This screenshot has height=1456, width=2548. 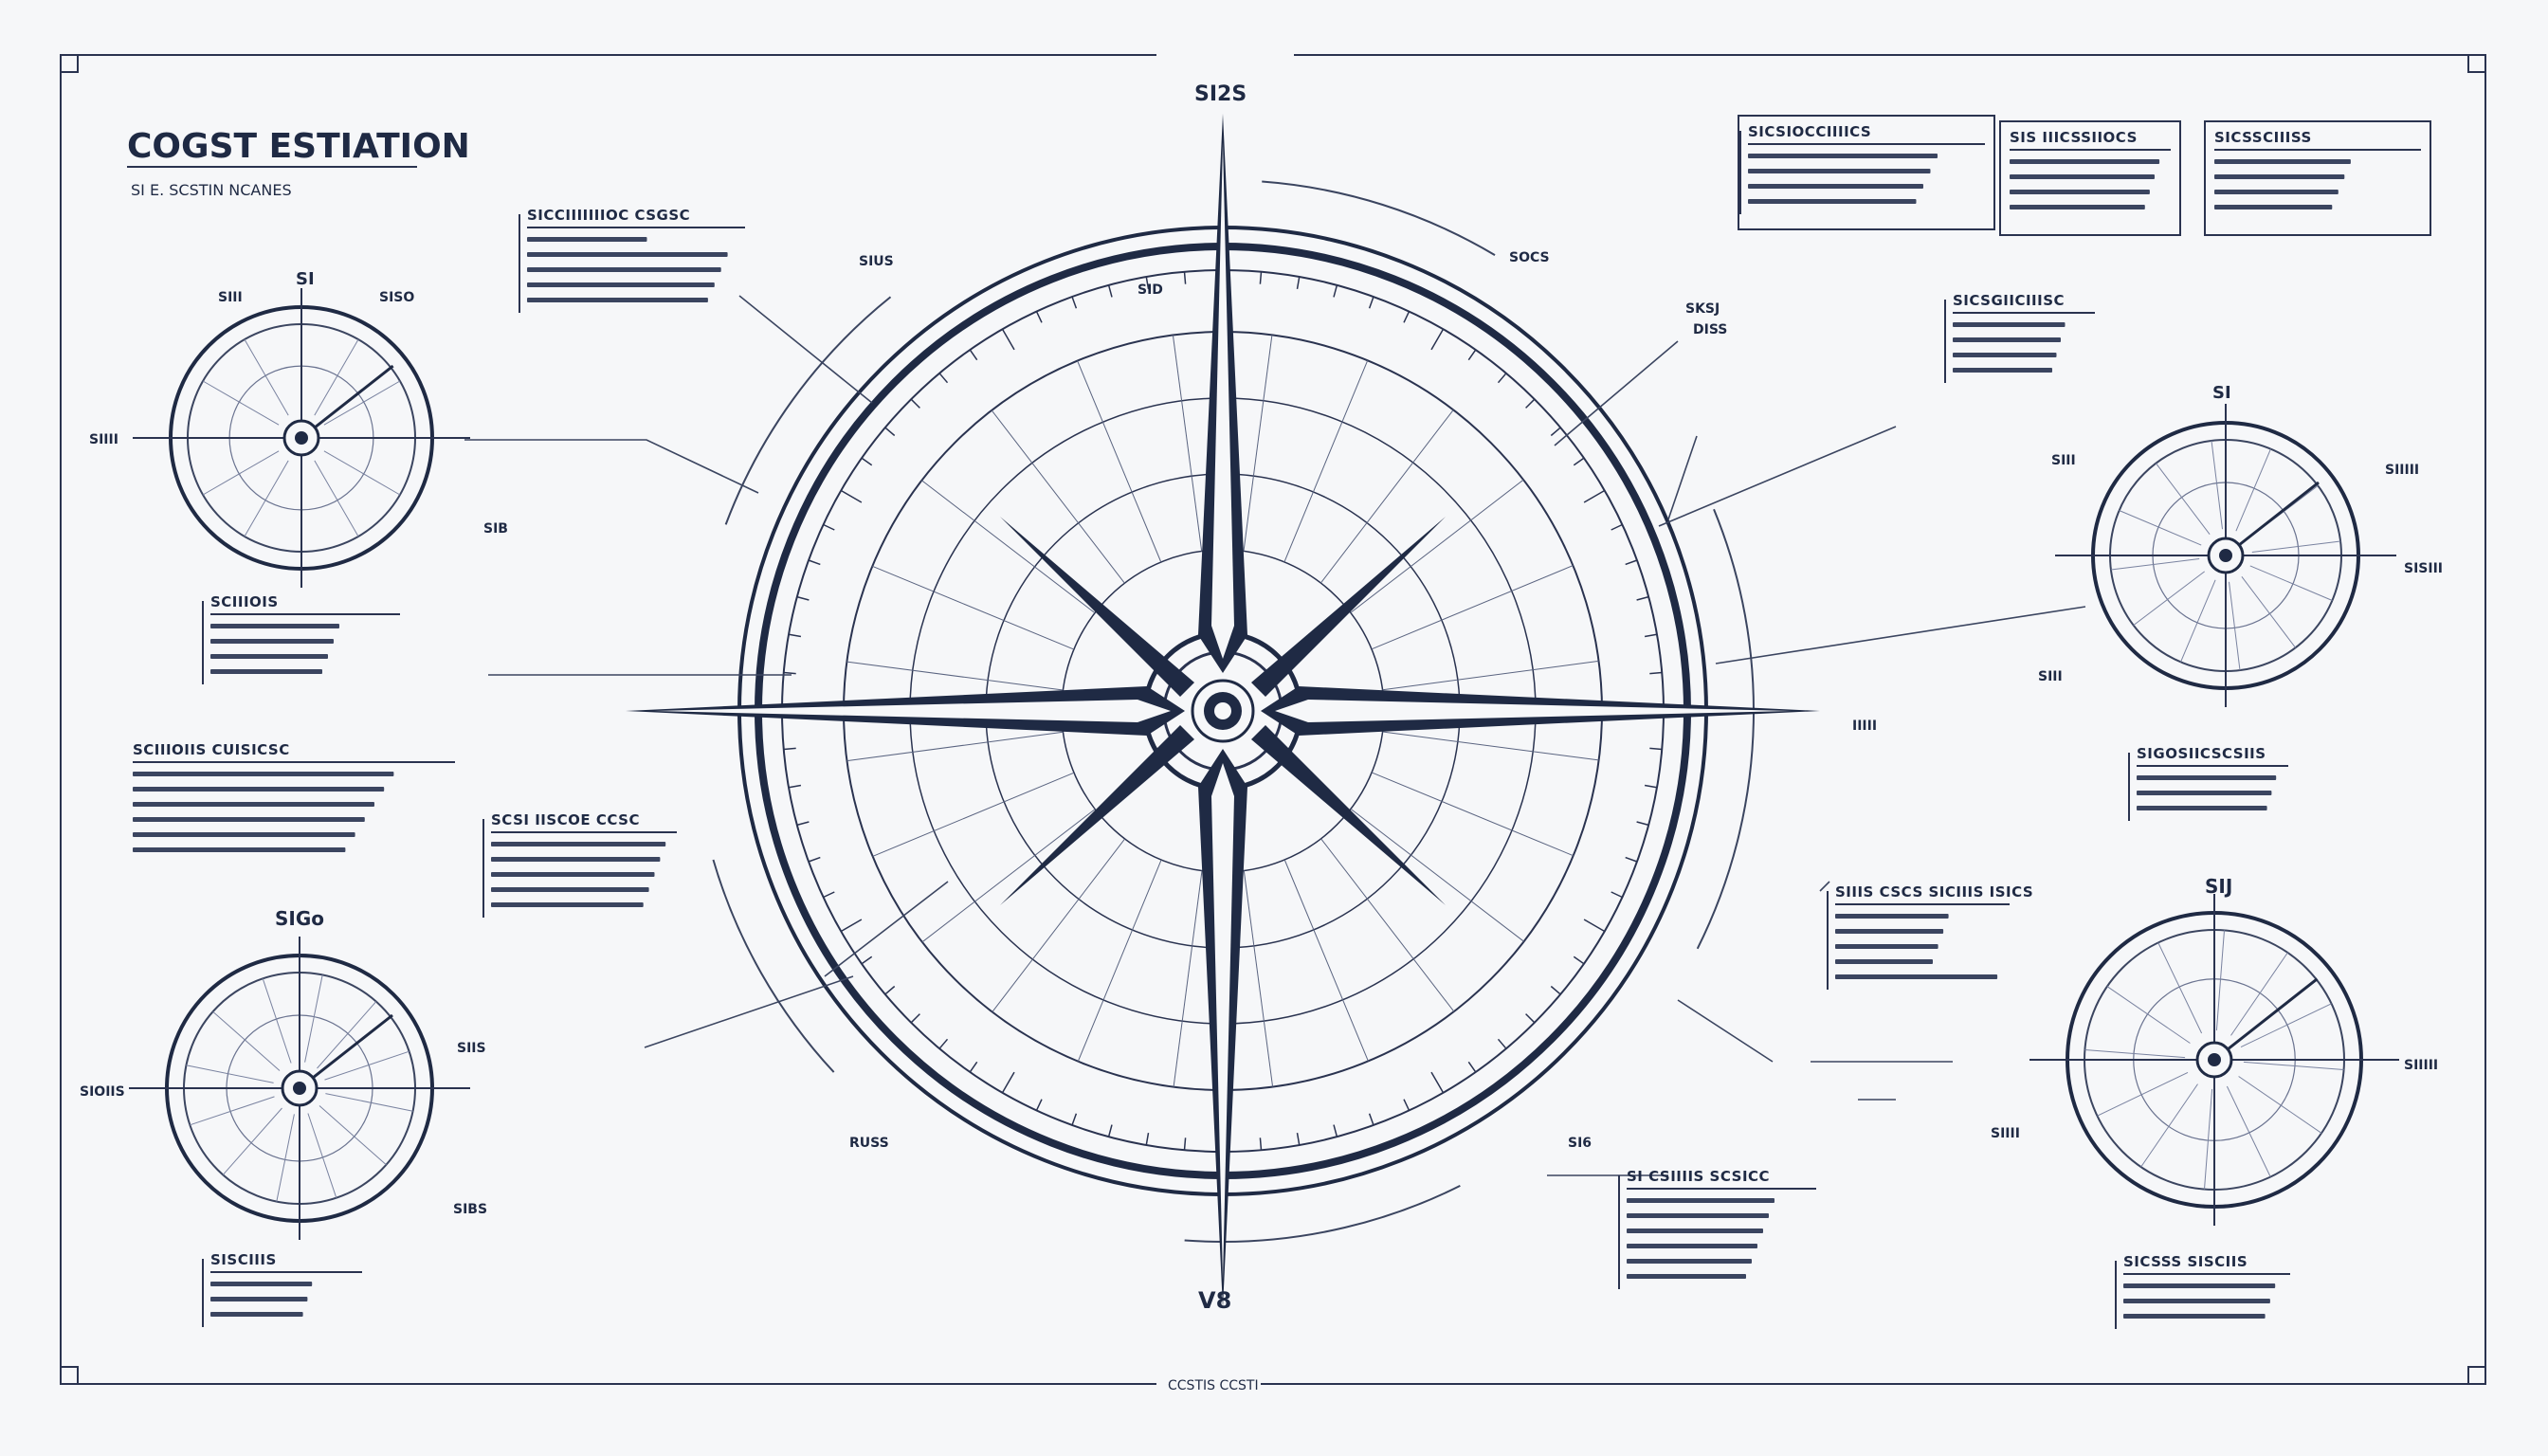 What do you see at coordinates (1698, 1176) in the screenshot?
I see `block-title: SI CSIIIIS SCSICC` at bounding box center [1698, 1176].